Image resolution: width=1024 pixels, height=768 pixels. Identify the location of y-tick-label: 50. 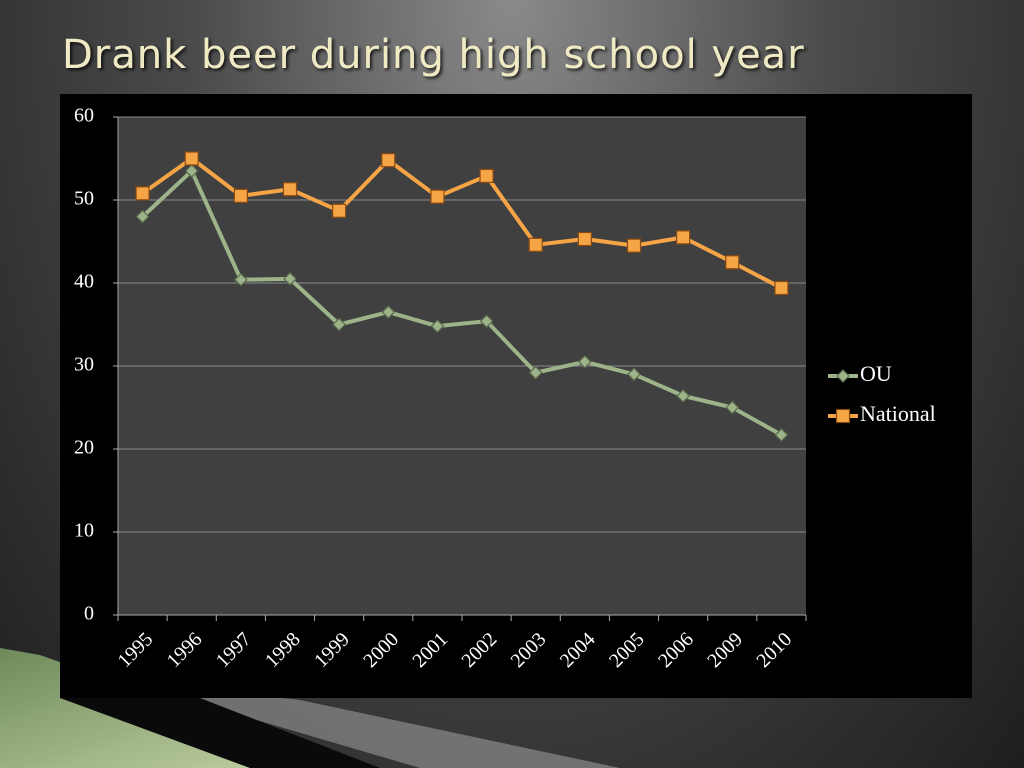
(84, 199).